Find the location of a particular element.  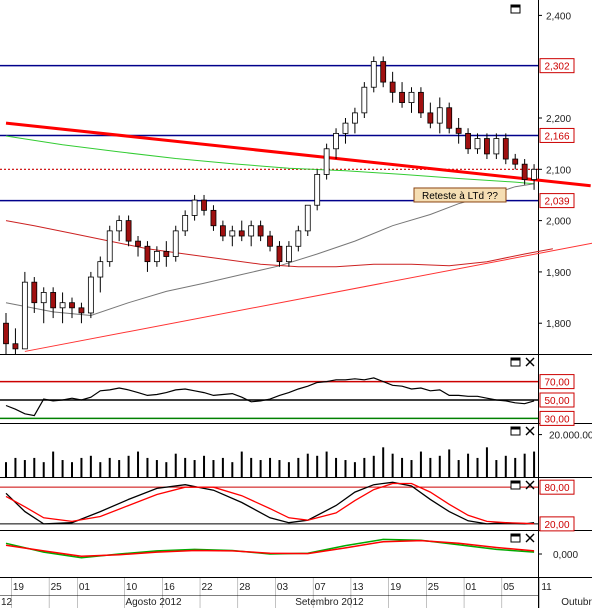

x-tick-label: 05 is located at coordinates (509, 587).